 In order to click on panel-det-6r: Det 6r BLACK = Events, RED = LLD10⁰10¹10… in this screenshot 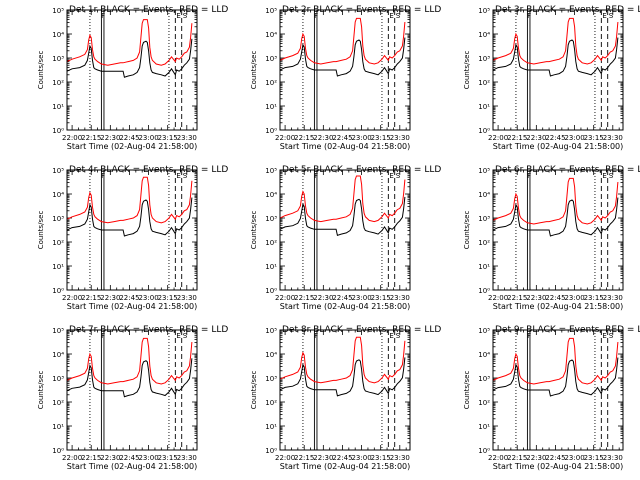, I will do `click(551, 238)`.